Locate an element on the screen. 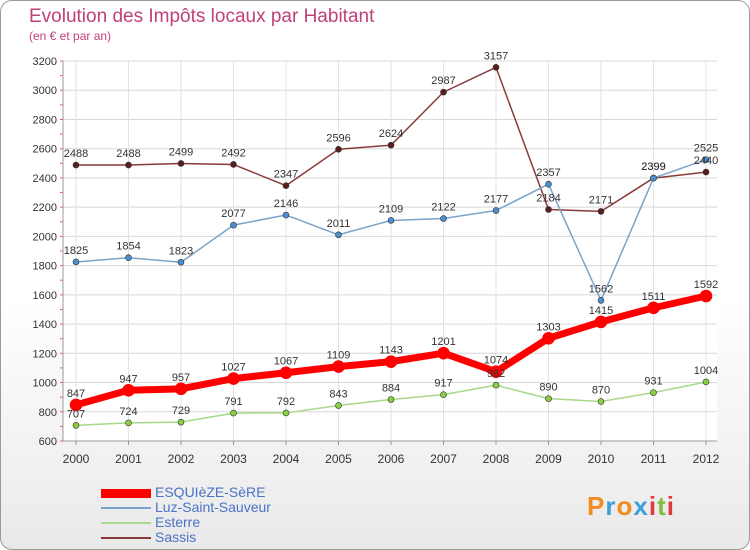  proxiti-logo: Proxiti is located at coordinates (631, 506).